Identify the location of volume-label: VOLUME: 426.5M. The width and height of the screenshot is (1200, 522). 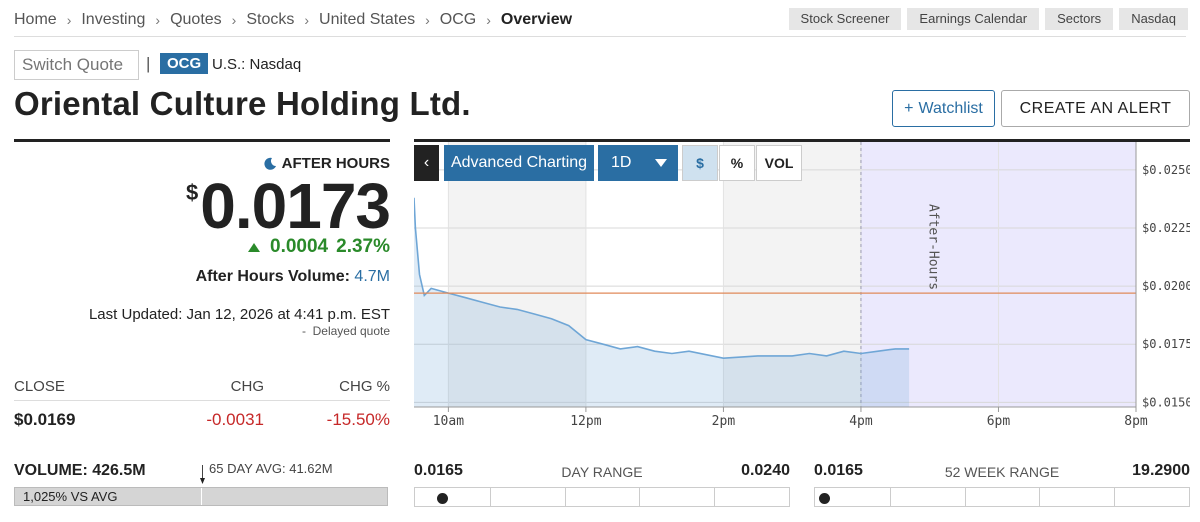
(80, 470).